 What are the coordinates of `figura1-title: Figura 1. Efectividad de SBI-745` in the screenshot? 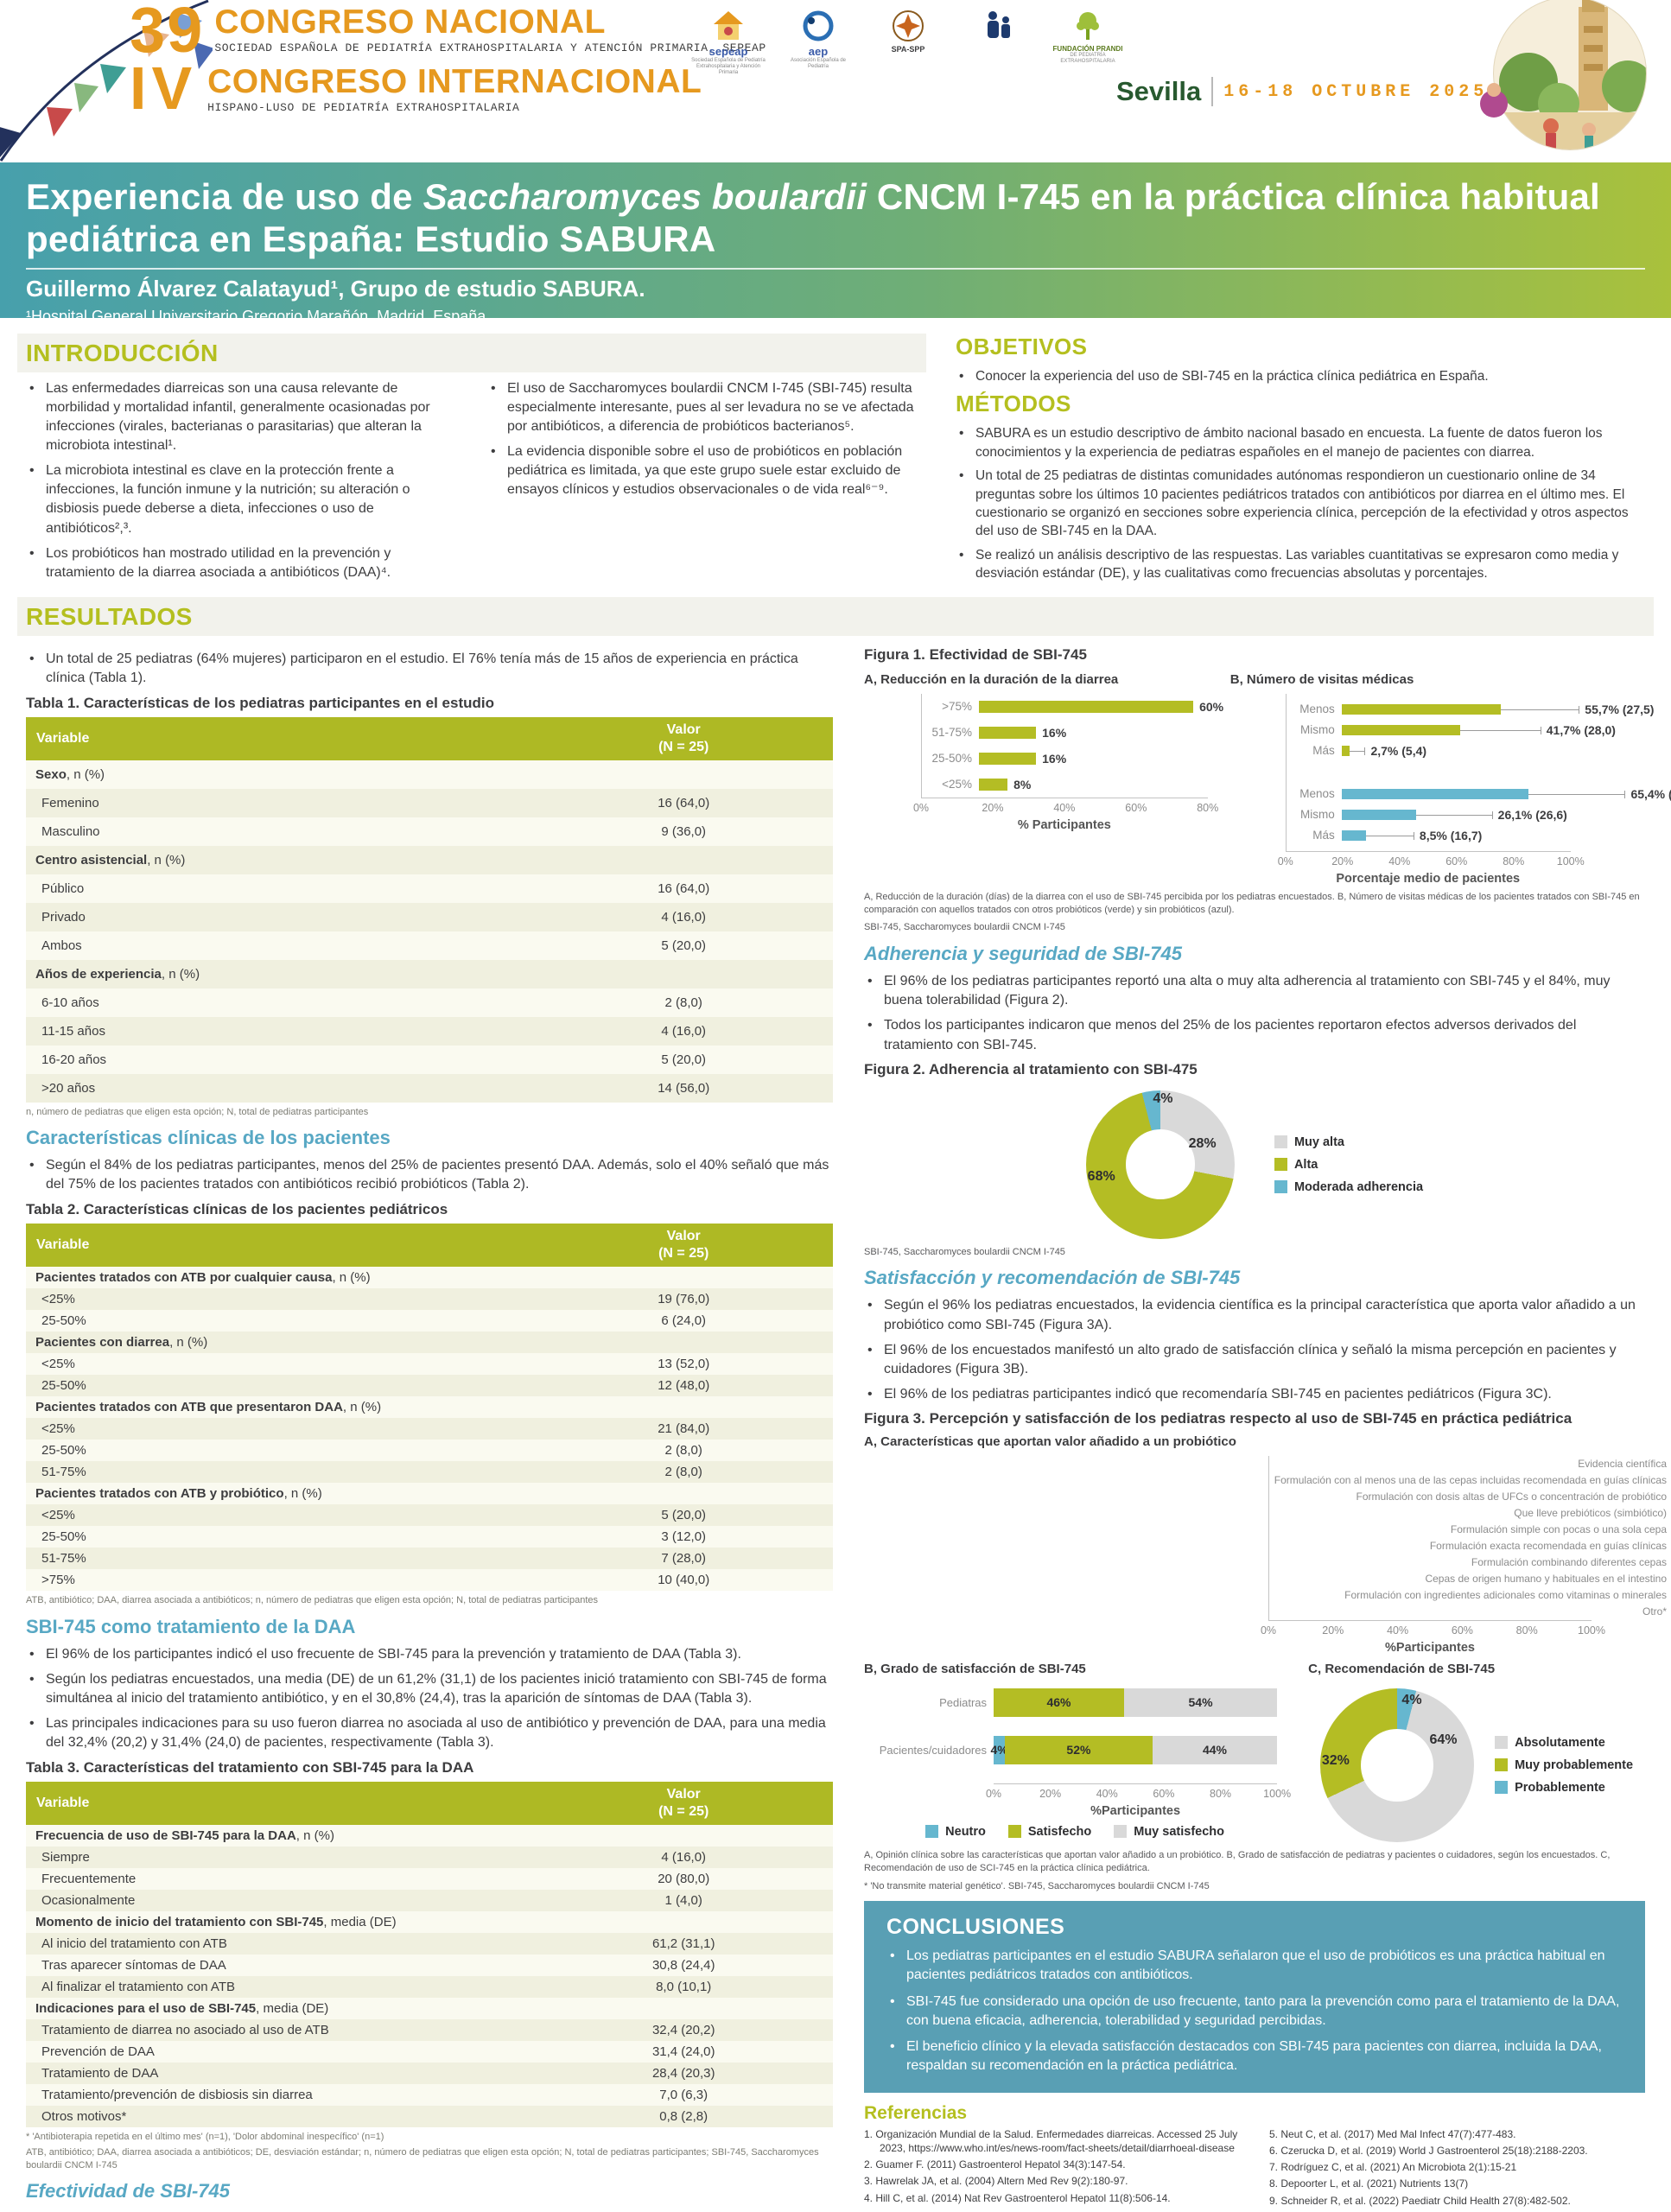 It's located at (975, 654).